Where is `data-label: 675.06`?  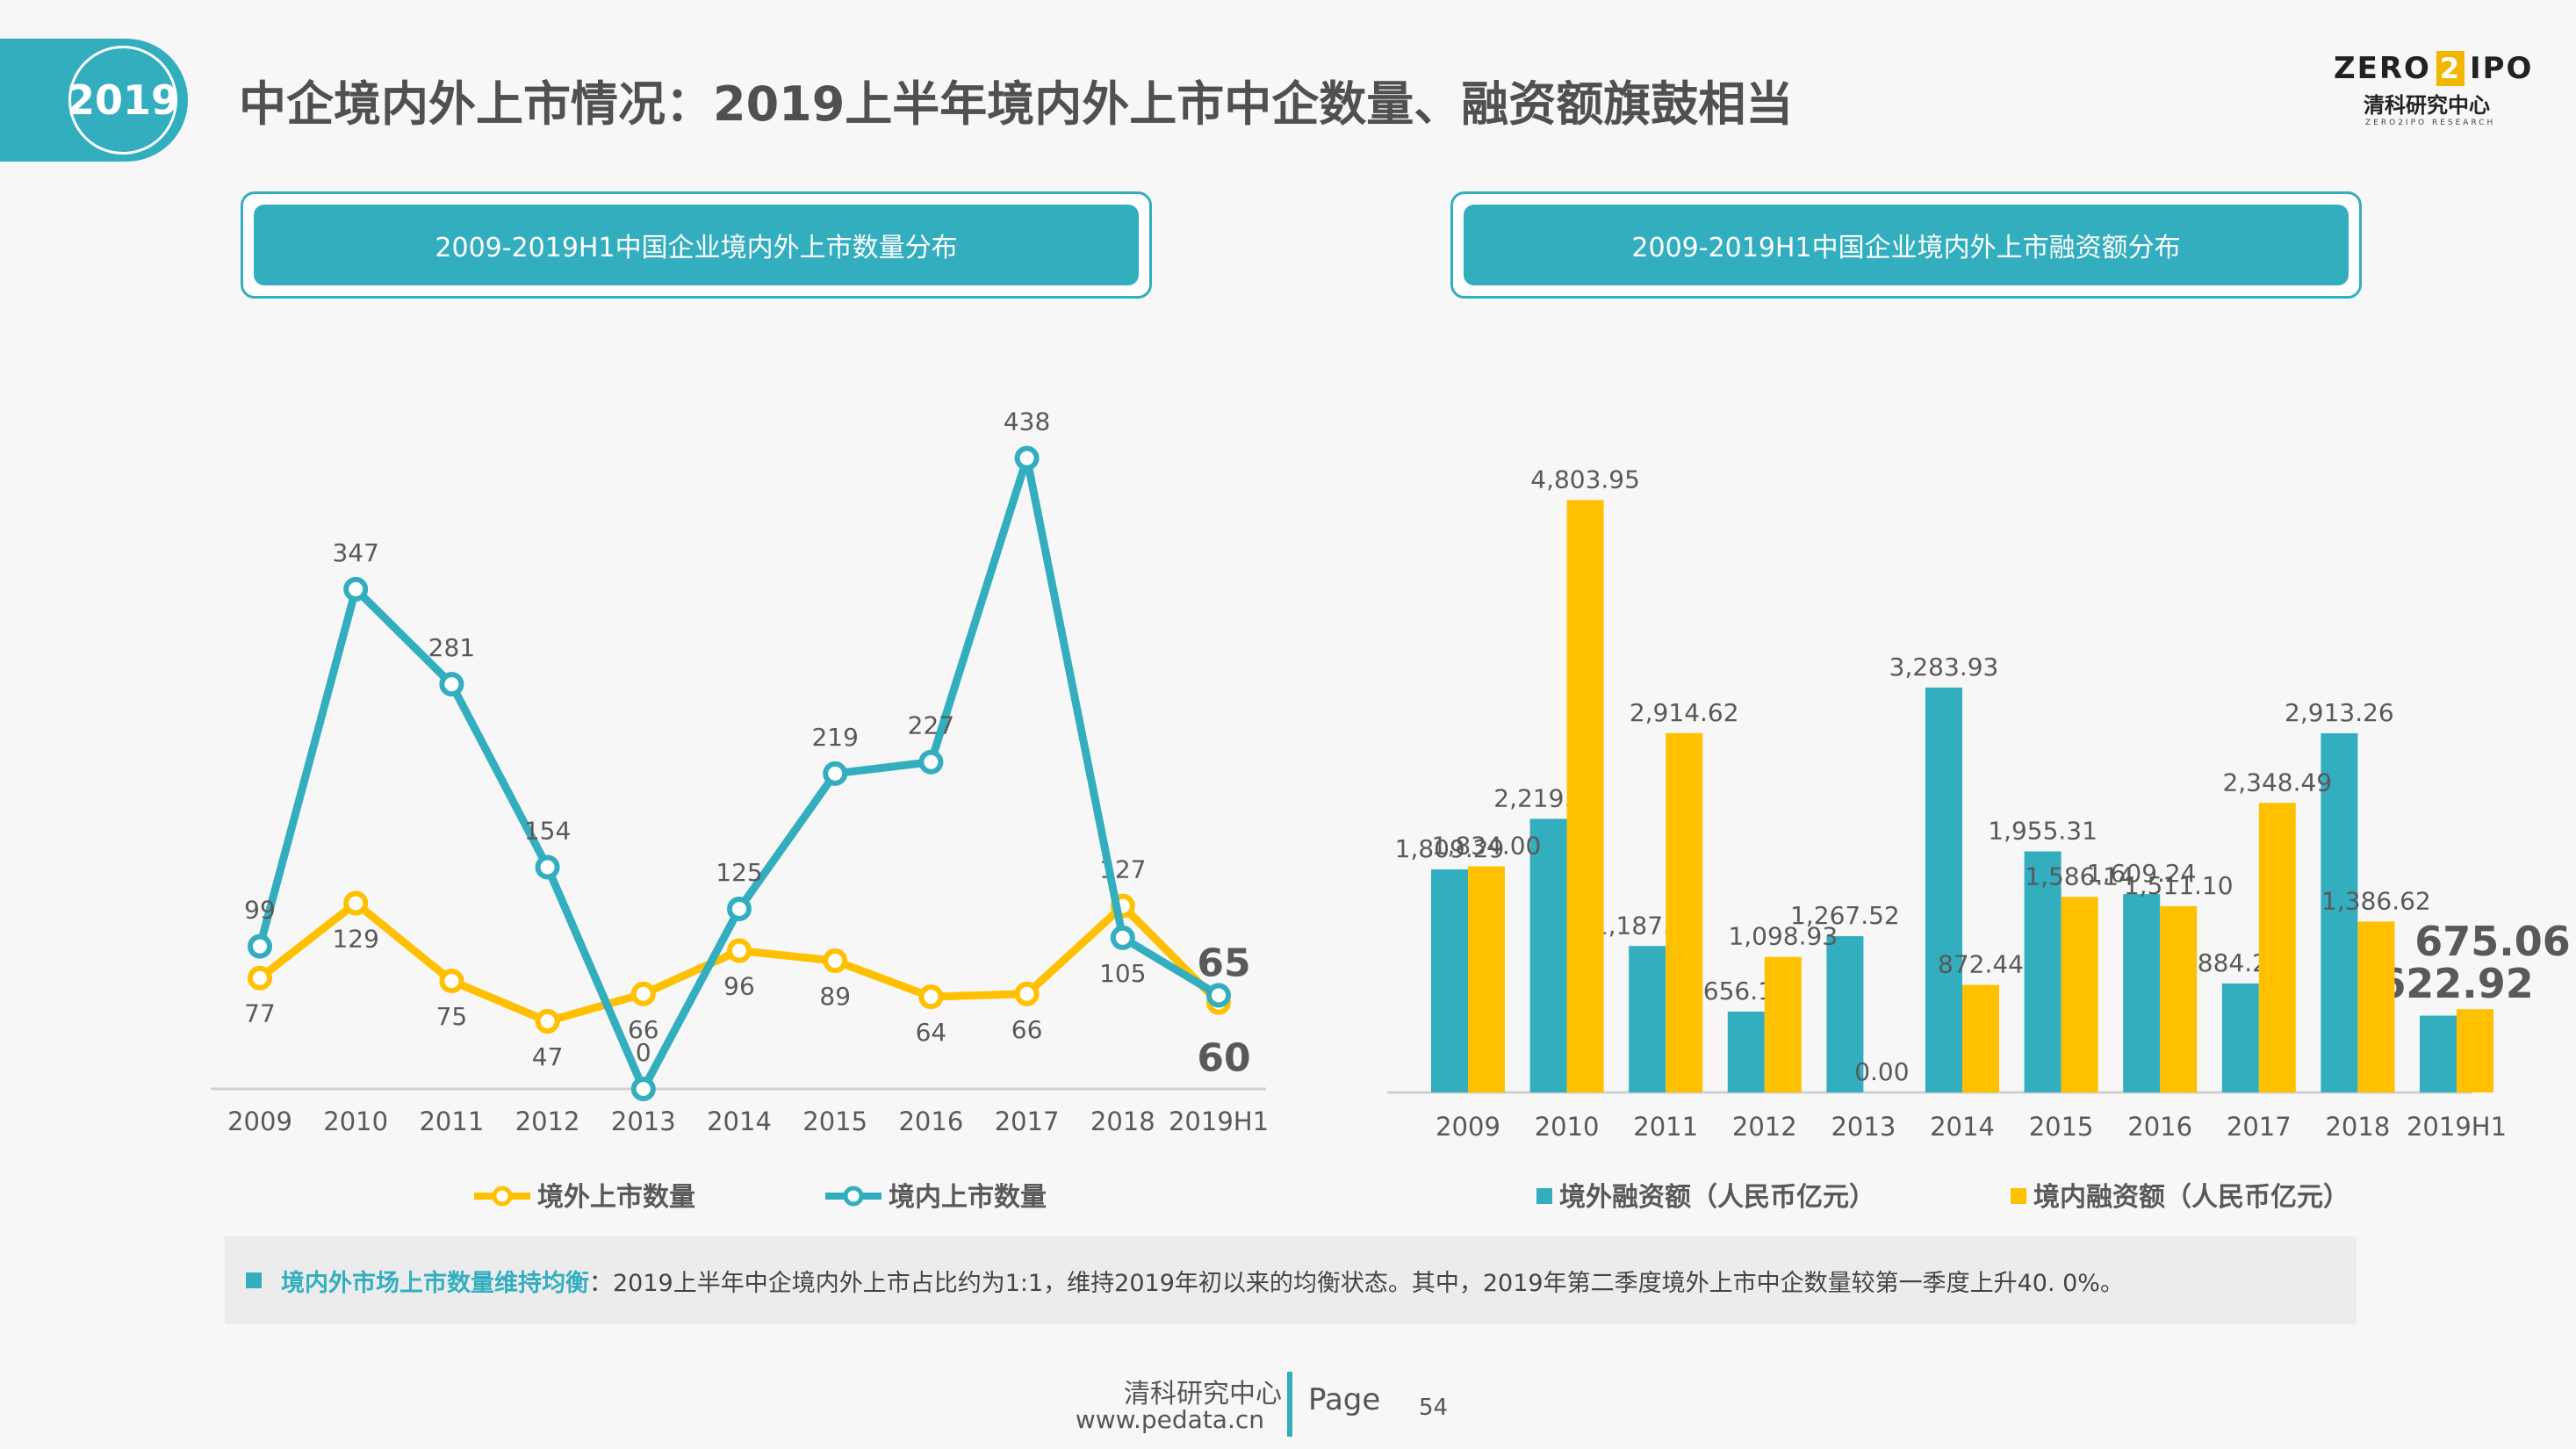 data-label: 675.06 is located at coordinates (2492, 942).